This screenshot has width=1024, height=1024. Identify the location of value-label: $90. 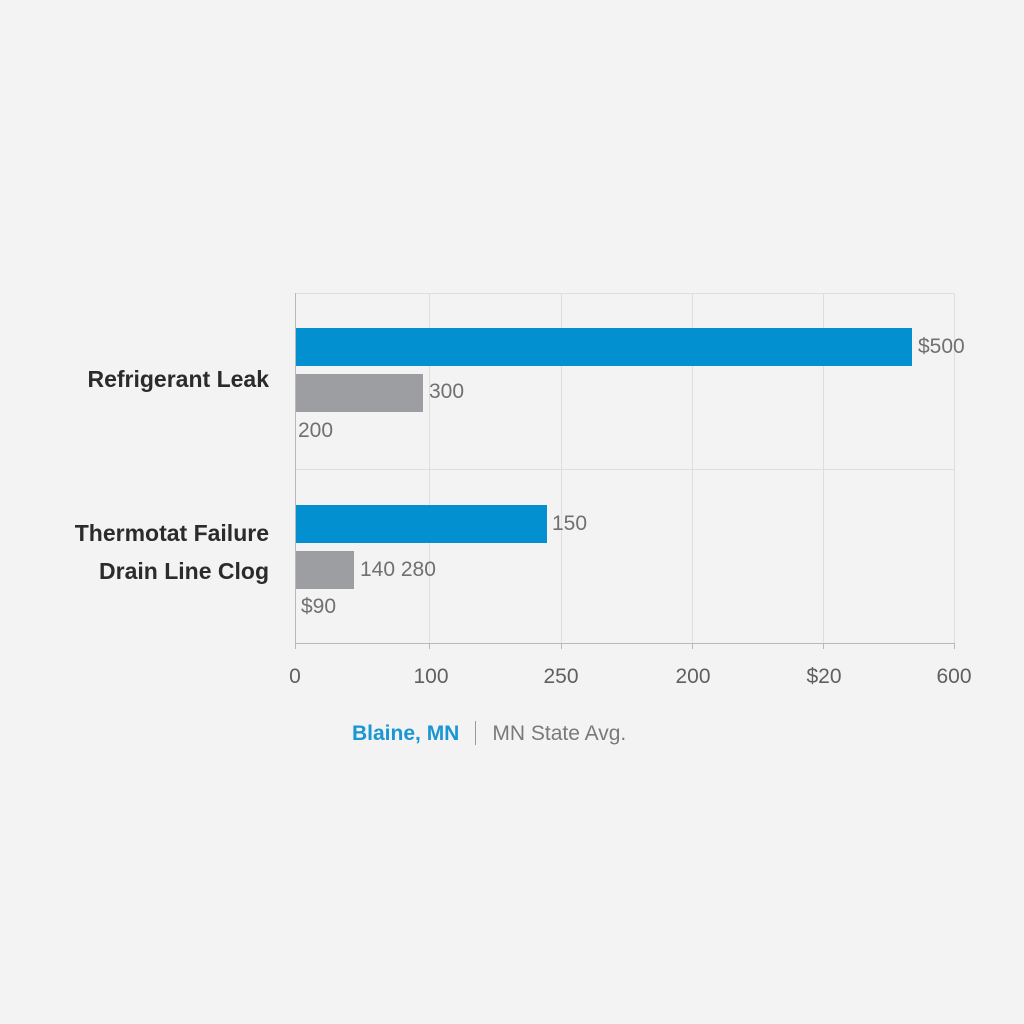
(319, 606).